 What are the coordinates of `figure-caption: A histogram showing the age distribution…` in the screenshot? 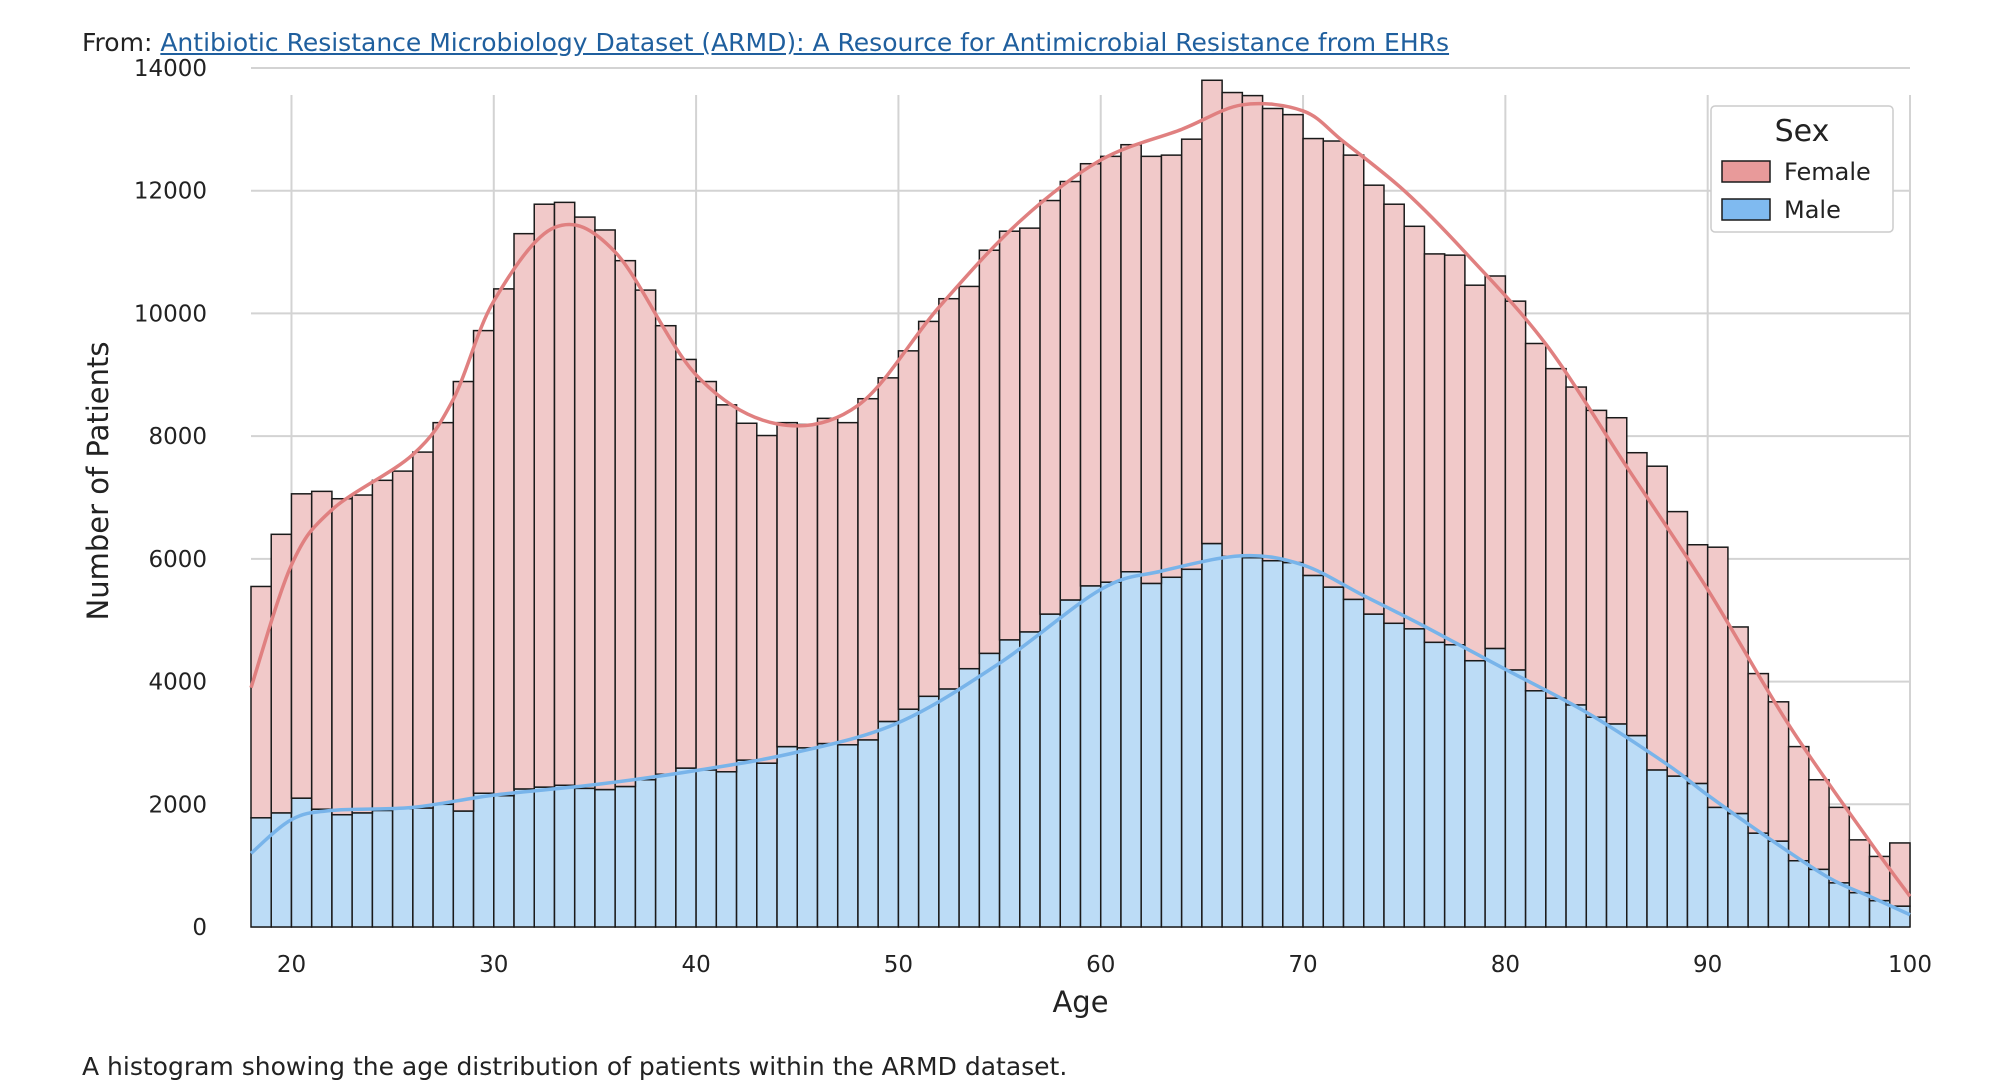 It's located at (575, 1066).